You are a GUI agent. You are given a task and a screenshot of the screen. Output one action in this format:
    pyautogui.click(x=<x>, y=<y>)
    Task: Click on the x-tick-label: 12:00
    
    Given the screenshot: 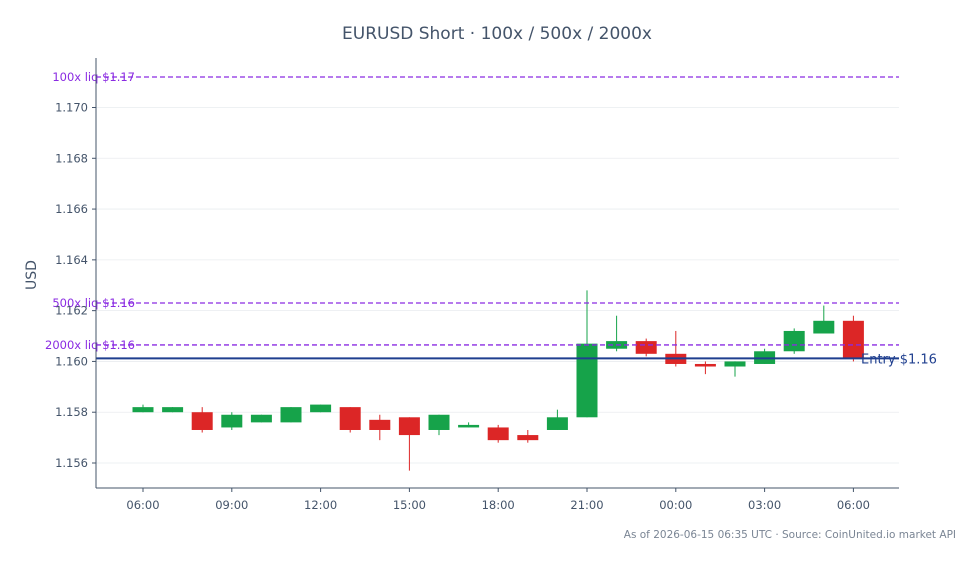 What is the action you would take?
    pyautogui.click(x=320, y=505)
    